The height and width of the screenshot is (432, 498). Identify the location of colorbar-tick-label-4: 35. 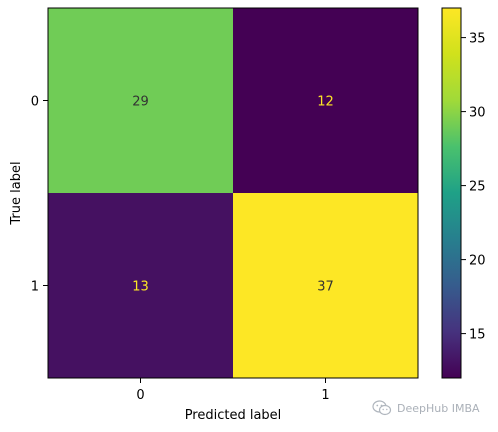
(477, 39).